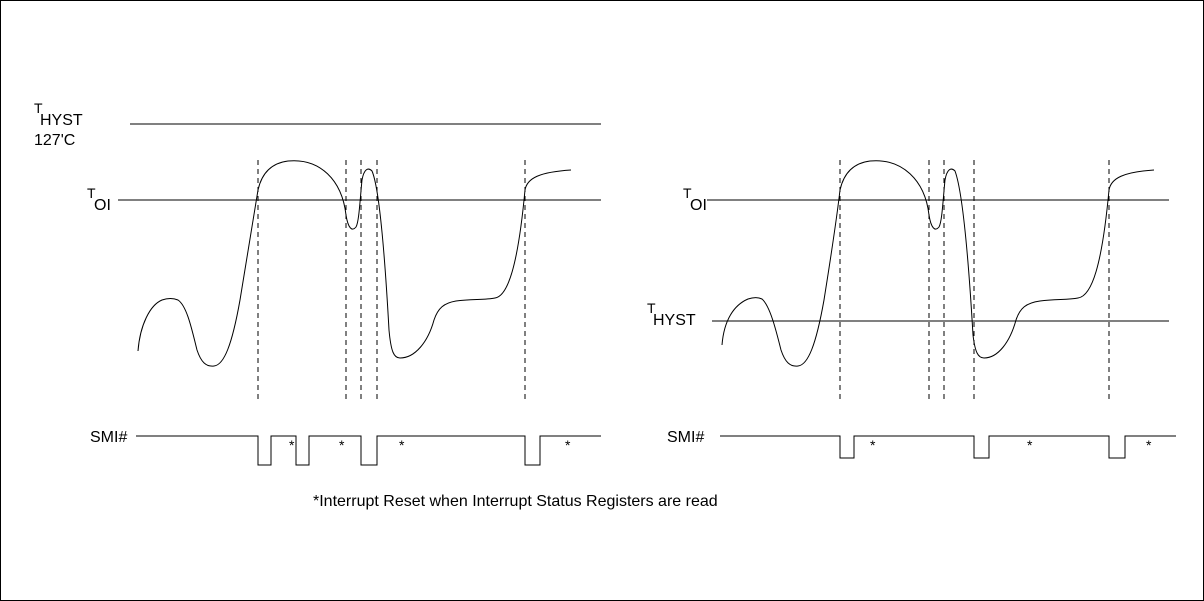  Describe the element at coordinates (402, 445) in the screenshot. I see `left-asterisk-3: *` at that location.